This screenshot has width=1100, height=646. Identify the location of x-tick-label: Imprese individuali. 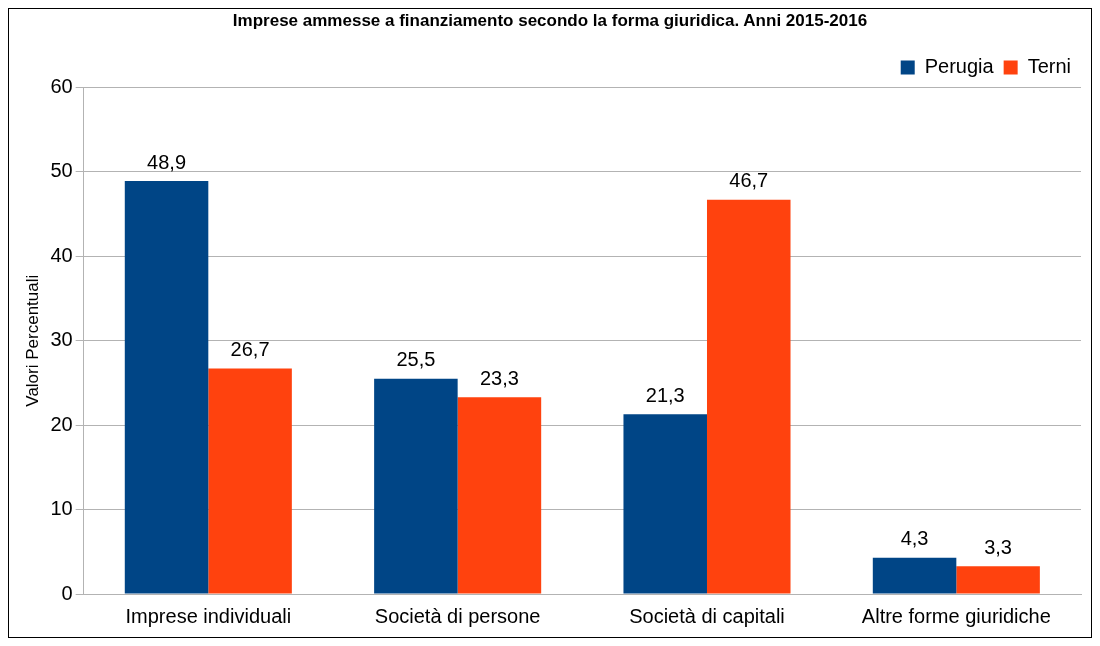
(208, 615).